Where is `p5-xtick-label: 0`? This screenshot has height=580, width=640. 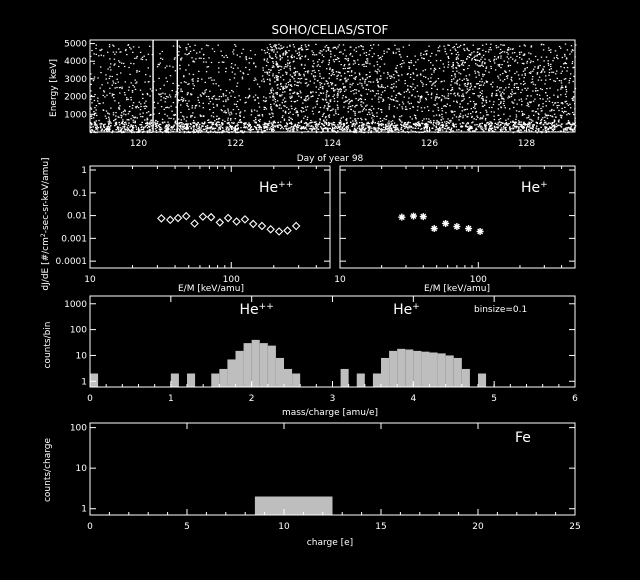
p5-xtick-label: 0 is located at coordinates (90, 527).